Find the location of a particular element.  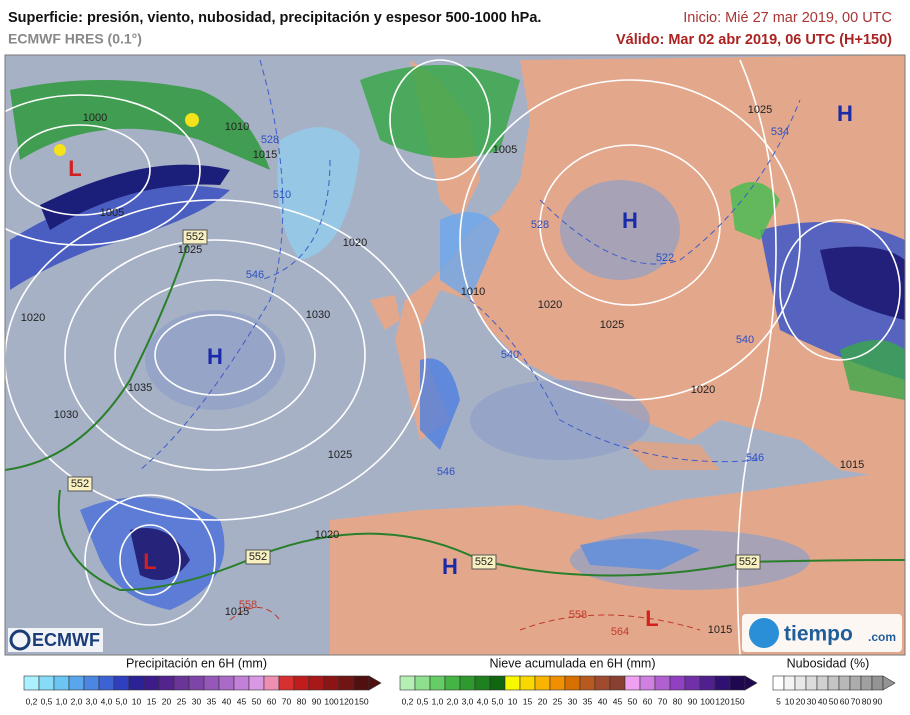

isobar-labels: 1025 is located at coordinates (760, 110).